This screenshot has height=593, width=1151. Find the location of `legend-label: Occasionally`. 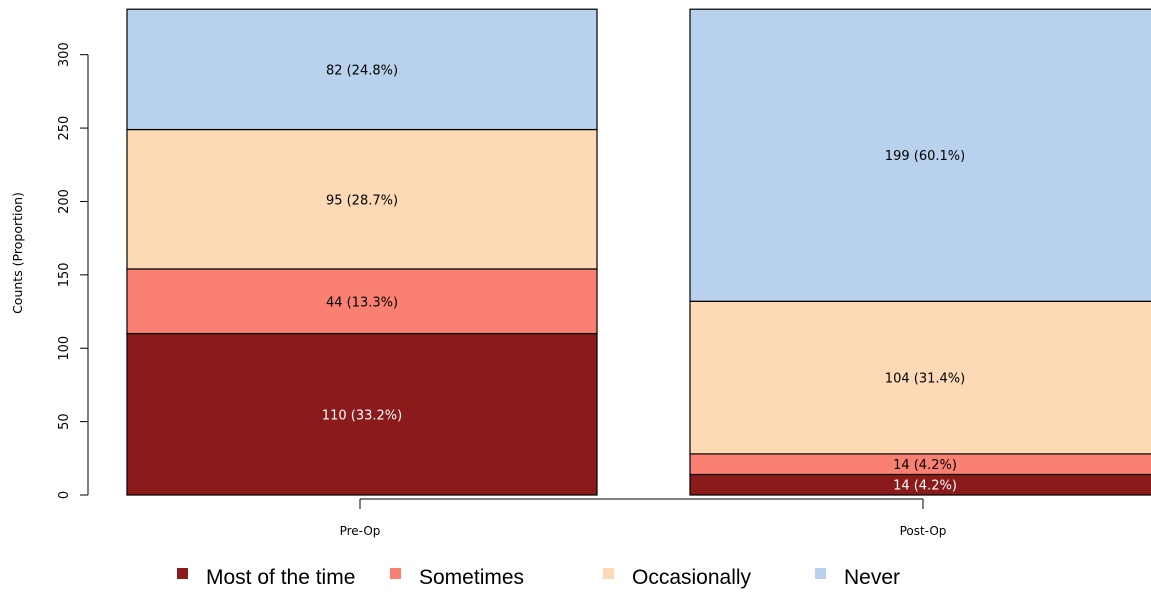

legend-label: Occasionally is located at coordinates (692, 577).